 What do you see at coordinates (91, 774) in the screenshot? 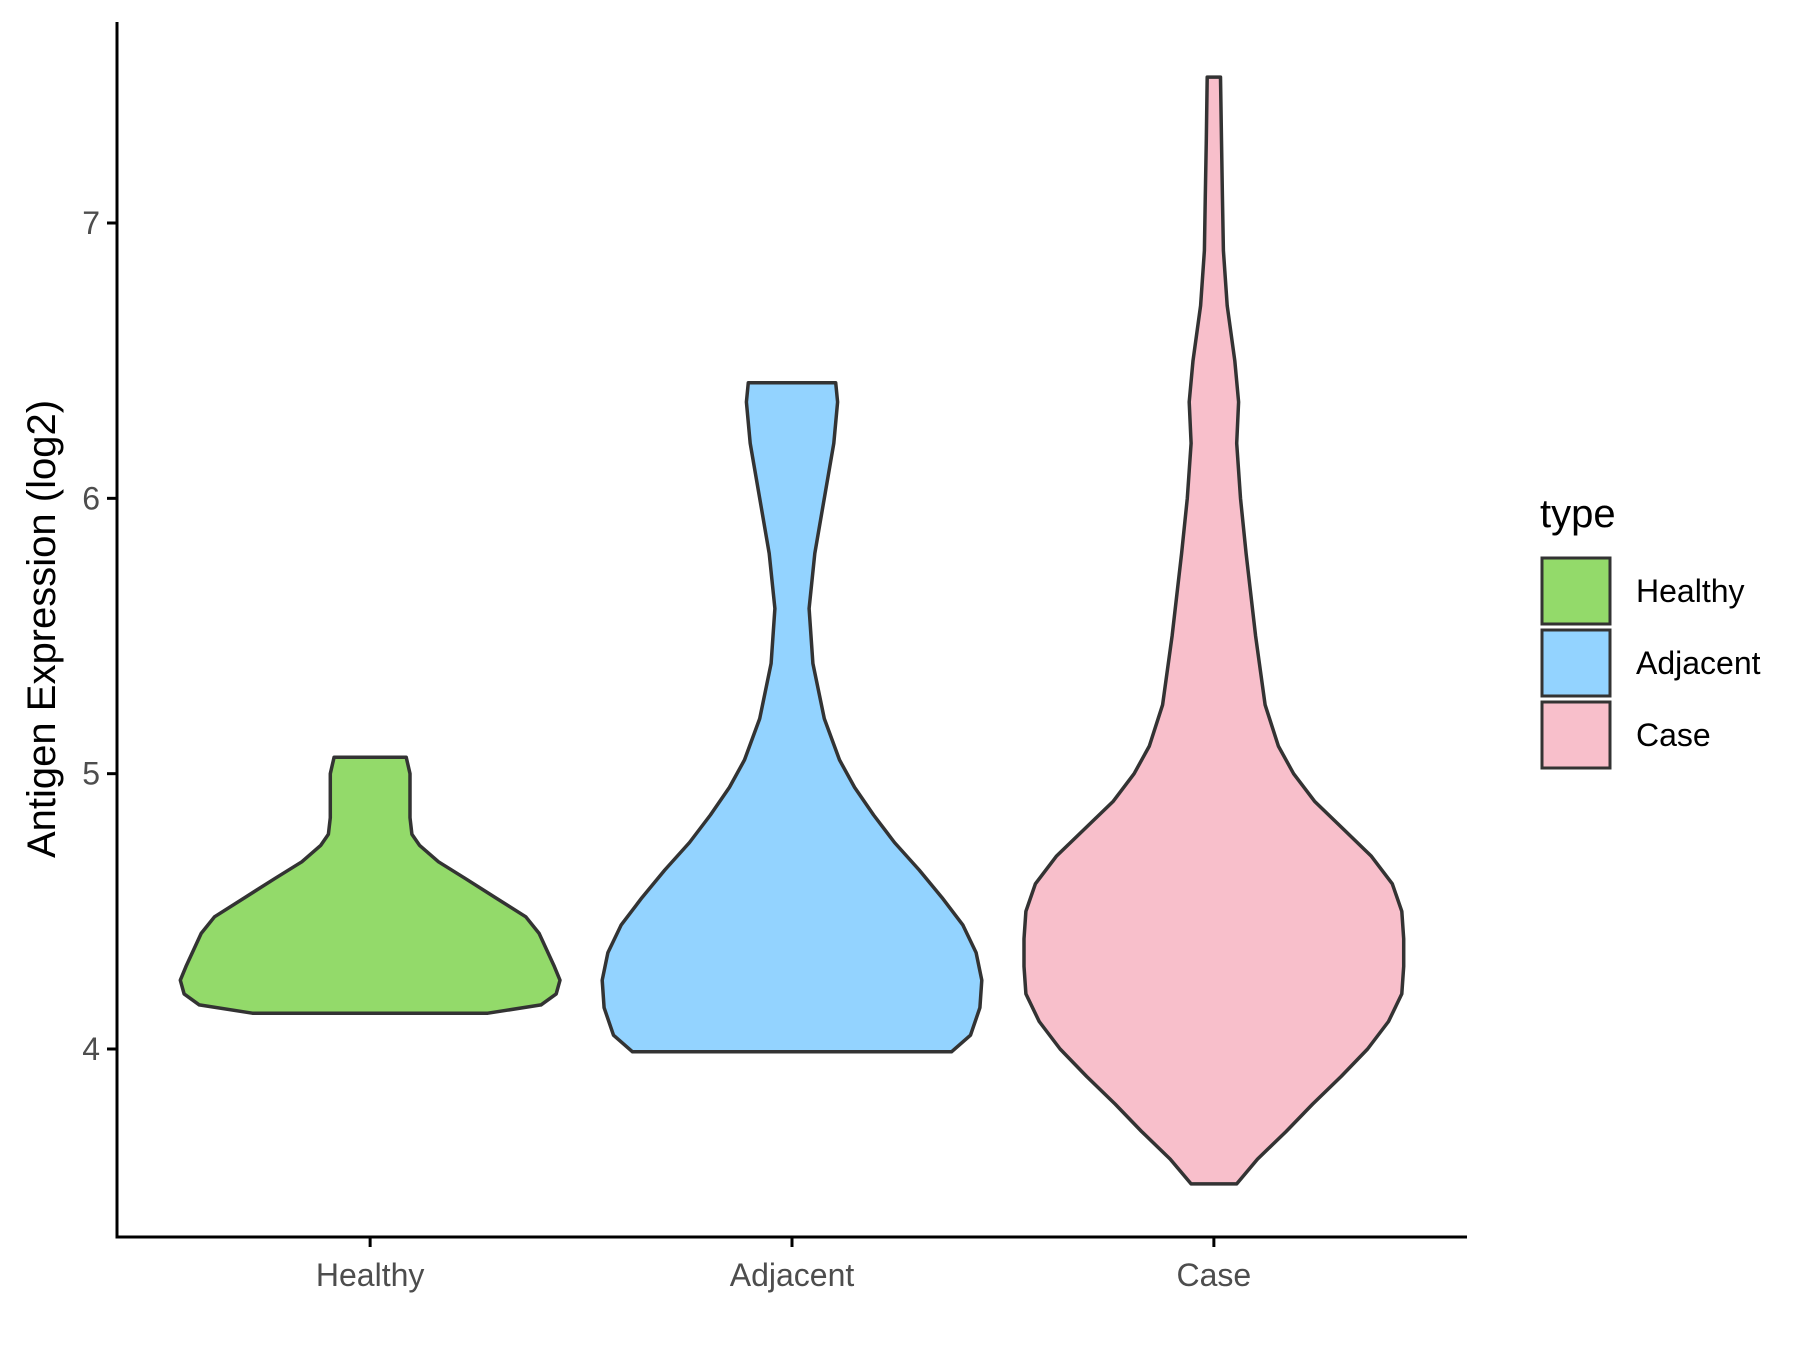
I see `y-tick-label: 5` at bounding box center [91, 774].